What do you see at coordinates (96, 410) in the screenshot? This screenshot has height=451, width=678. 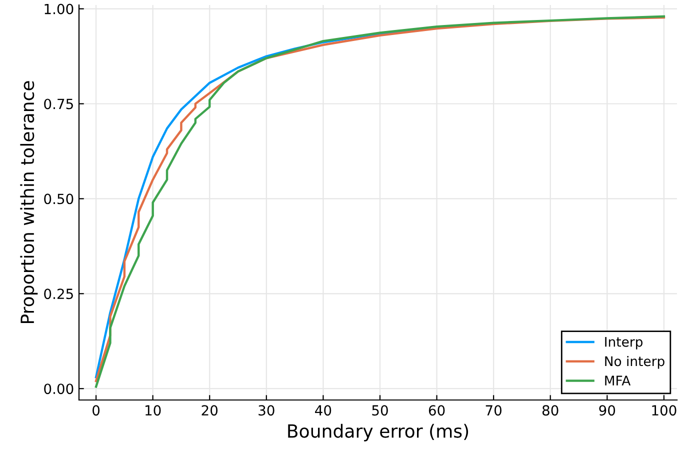 I see `x-tick-label: 0` at bounding box center [96, 410].